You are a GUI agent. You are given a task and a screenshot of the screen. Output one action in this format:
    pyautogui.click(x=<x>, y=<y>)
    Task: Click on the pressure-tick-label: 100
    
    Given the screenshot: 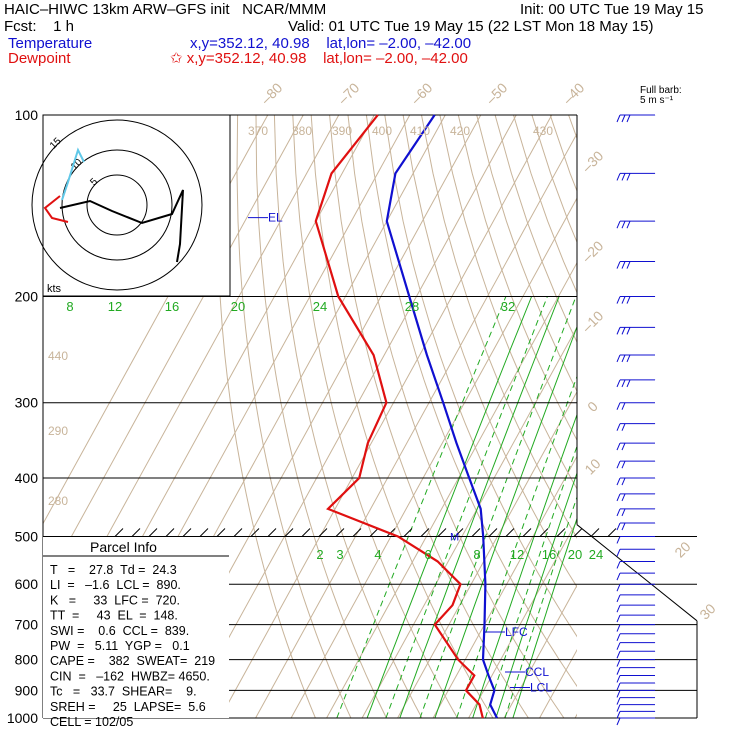 What is the action you would take?
    pyautogui.click(x=27, y=115)
    